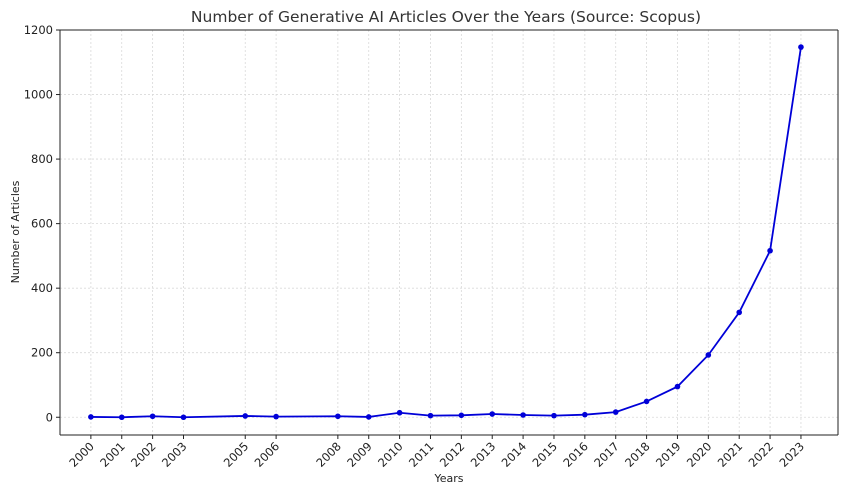 Image resolution: width=850 pixels, height=495 pixels. What do you see at coordinates (42, 288) in the screenshot?
I see `y-tick-label: 400` at bounding box center [42, 288].